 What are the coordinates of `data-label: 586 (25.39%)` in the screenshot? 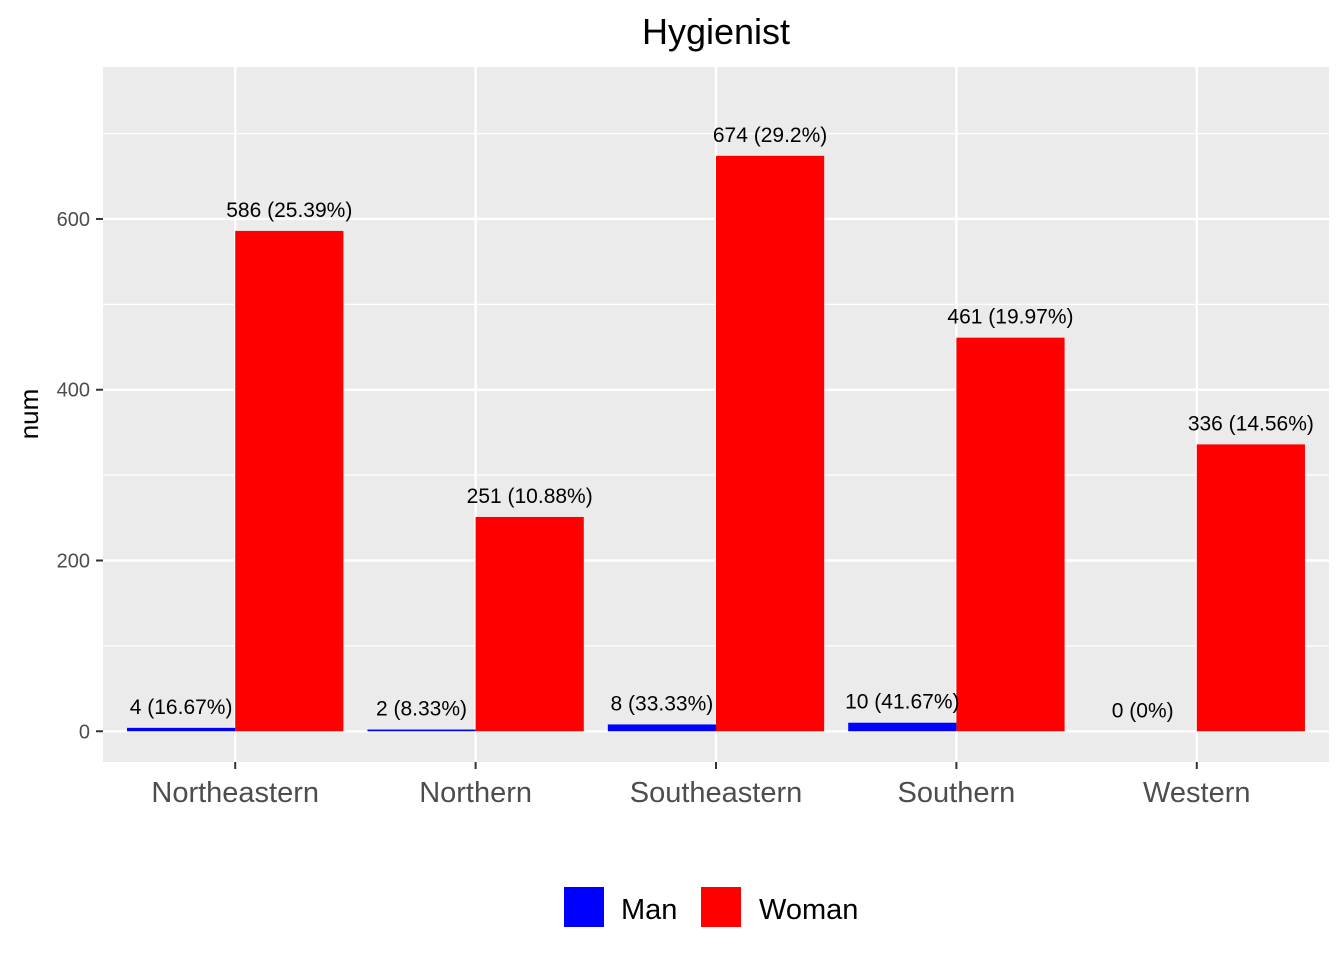 It's located at (289, 210).